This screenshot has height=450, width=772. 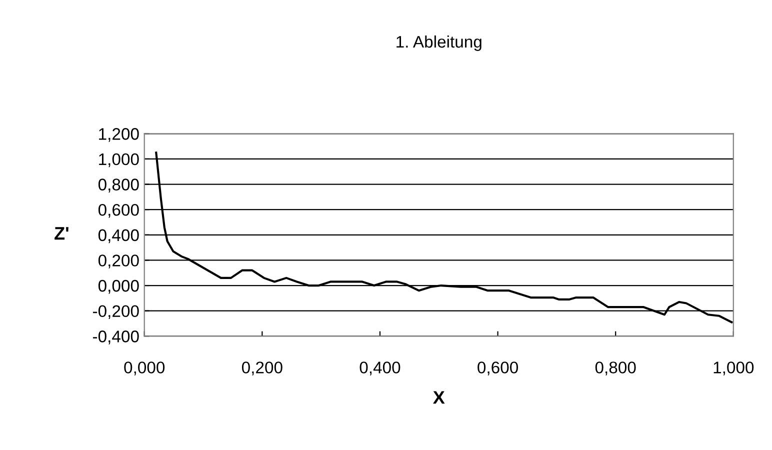 I want to click on y-tick-label: 0,600, so click(x=118, y=211).